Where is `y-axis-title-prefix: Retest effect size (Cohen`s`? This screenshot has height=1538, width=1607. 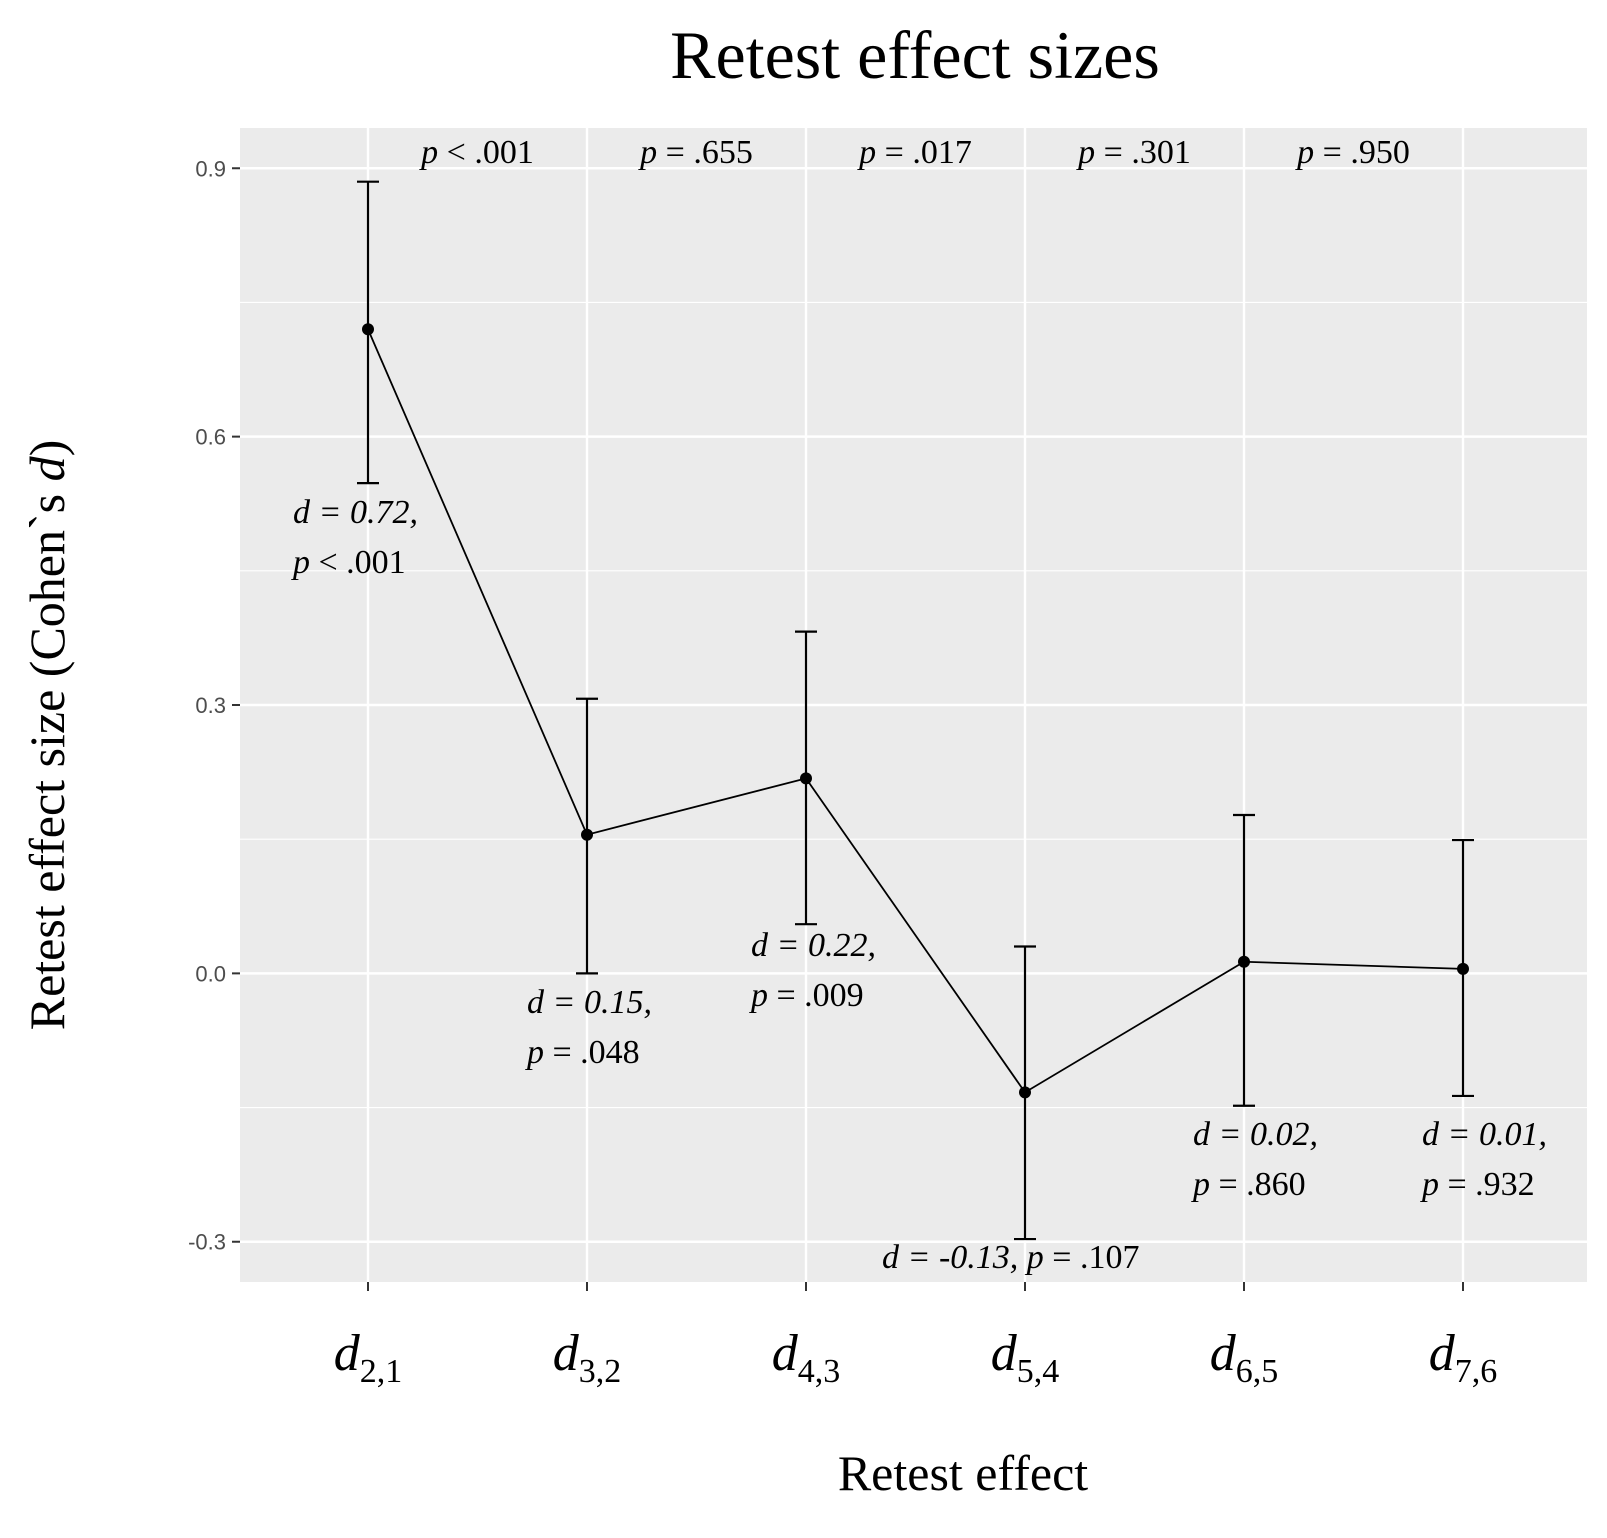
y-axis-title-prefix: Retest effect size (Cohen`s is located at coordinates (47, 755).